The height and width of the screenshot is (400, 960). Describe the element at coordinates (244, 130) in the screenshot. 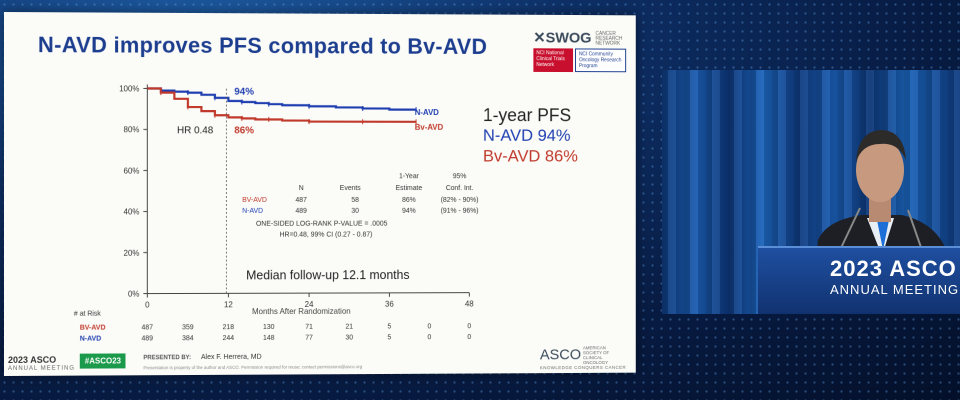

I see `bvavd-pct-label: 86%` at that location.